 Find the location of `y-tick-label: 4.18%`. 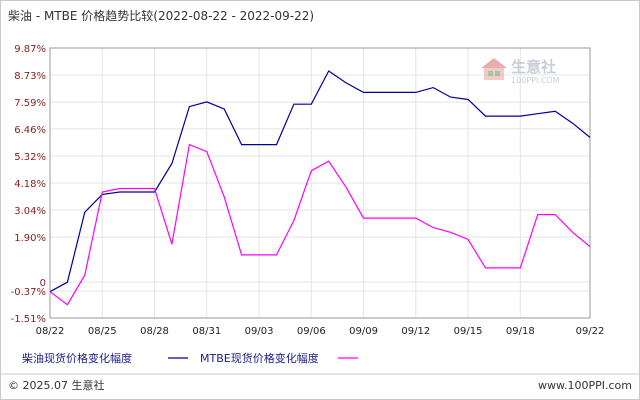

y-tick-label: 4.18% is located at coordinates (30, 184).